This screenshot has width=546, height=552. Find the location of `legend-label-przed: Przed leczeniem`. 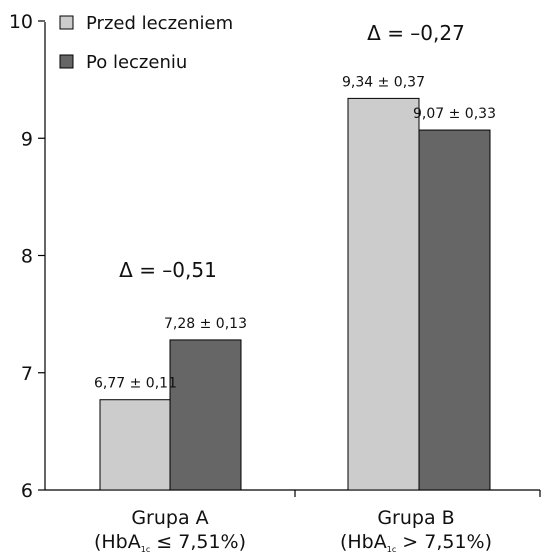

legend-label-przed: Przed leczeniem is located at coordinates (159, 23).